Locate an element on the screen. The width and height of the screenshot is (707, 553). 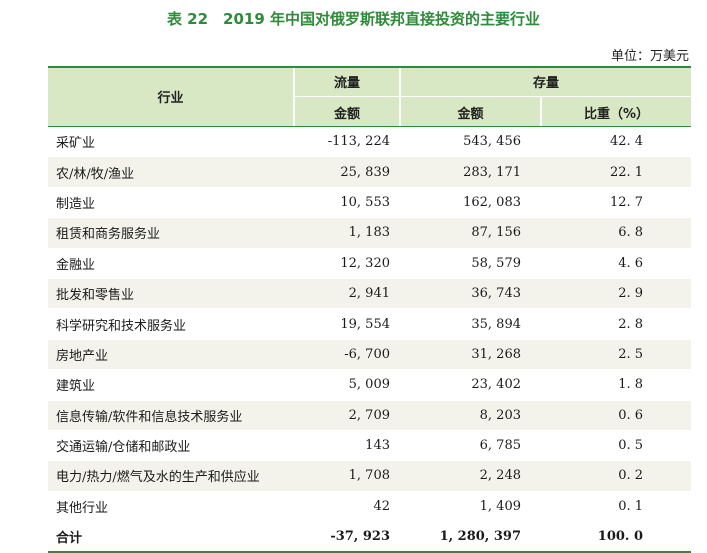
industry-cell: 建筑业 is located at coordinates (171, 385).